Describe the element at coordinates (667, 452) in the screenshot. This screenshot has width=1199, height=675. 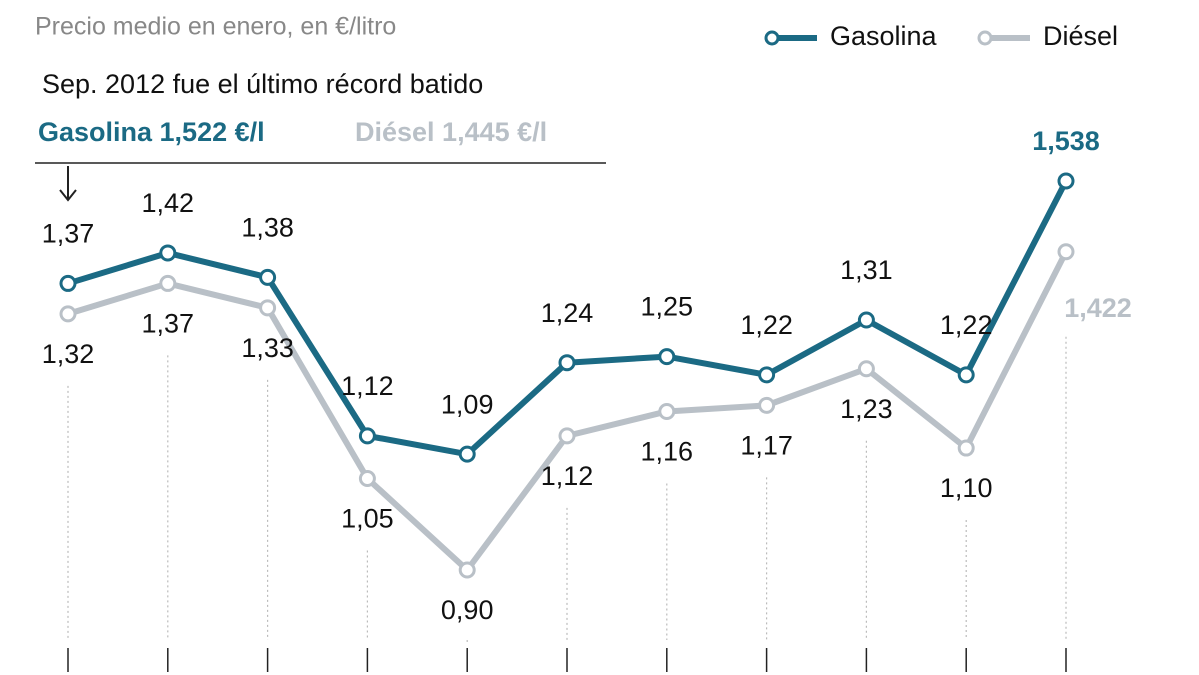
I see `data-label: 1,16` at that location.